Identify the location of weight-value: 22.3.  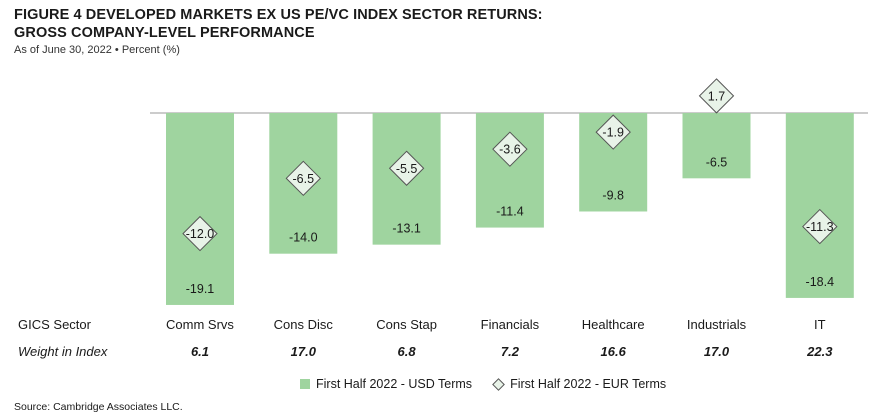
(819, 351).